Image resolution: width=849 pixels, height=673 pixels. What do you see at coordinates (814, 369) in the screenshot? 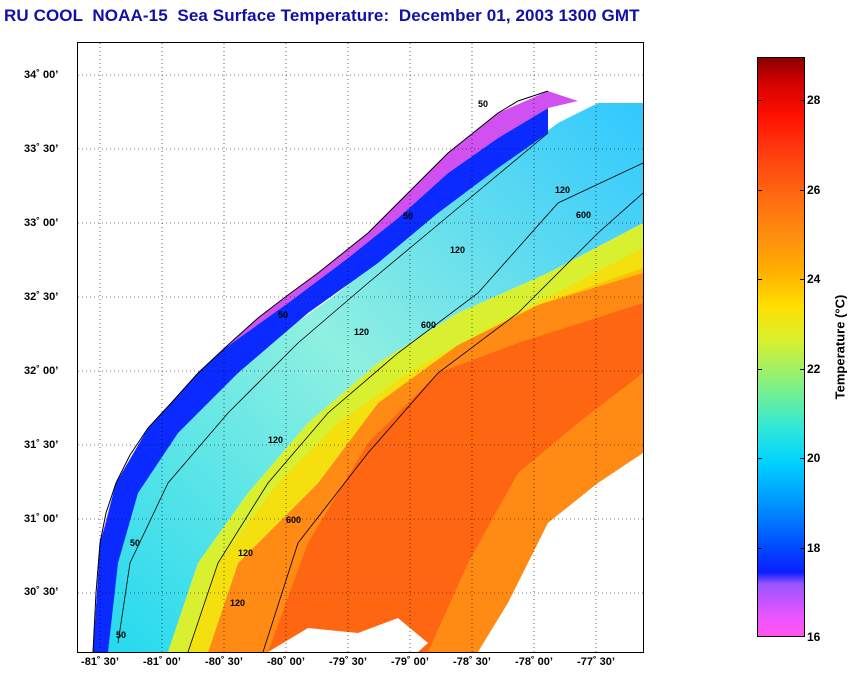
I see `colorbar-tick-label: 22` at bounding box center [814, 369].